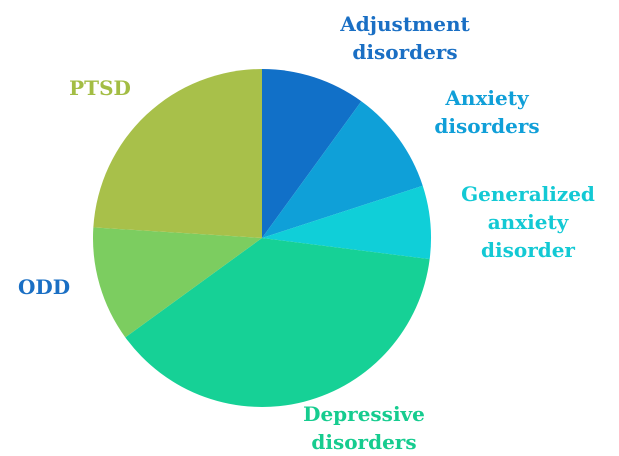 The width and height of the screenshot is (619, 456). Describe the element at coordinates (405, 38) in the screenshot. I see `slice-label: Adjustment disorders` at that location.